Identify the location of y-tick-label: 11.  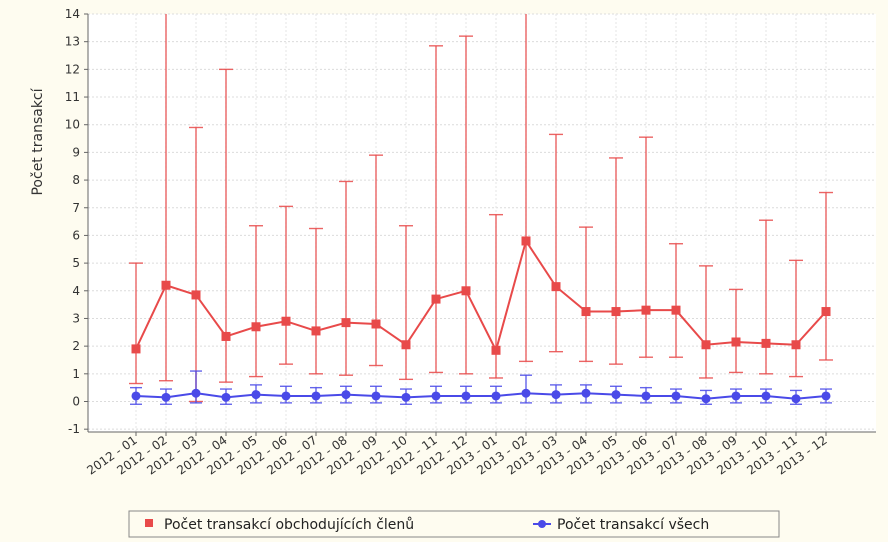
(72, 97).